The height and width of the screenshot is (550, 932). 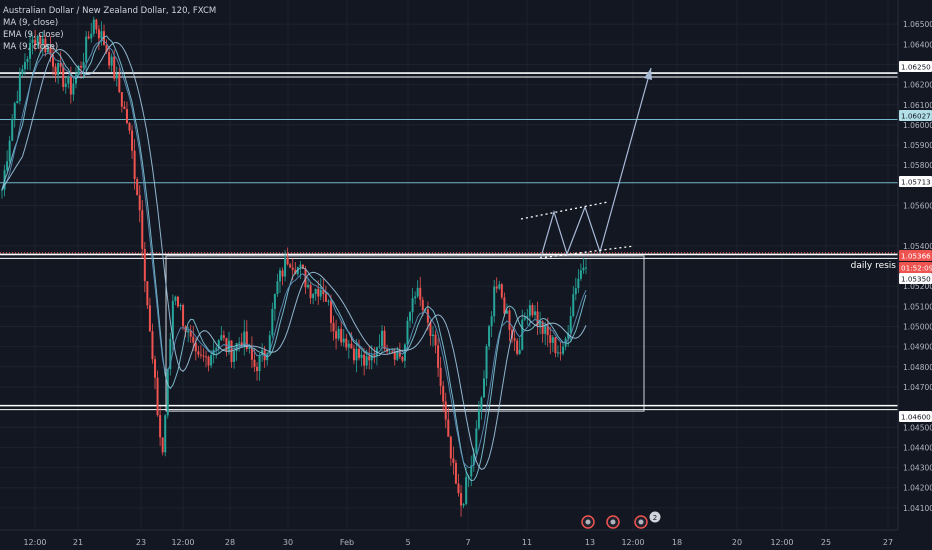 What do you see at coordinates (917, 367) in the screenshot?
I see `price-tick-label: 1.04800` at bounding box center [917, 367].